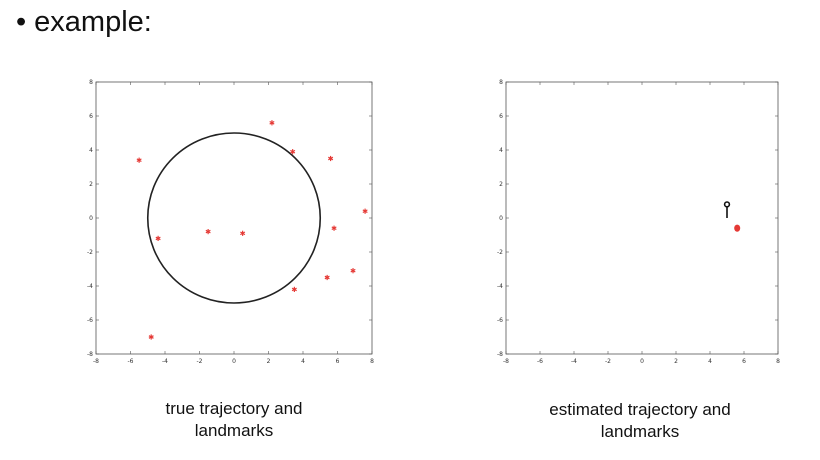 The image size is (820, 460). Describe the element at coordinates (93, 22) in the screenshot. I see `heading-text: example:` at that location.